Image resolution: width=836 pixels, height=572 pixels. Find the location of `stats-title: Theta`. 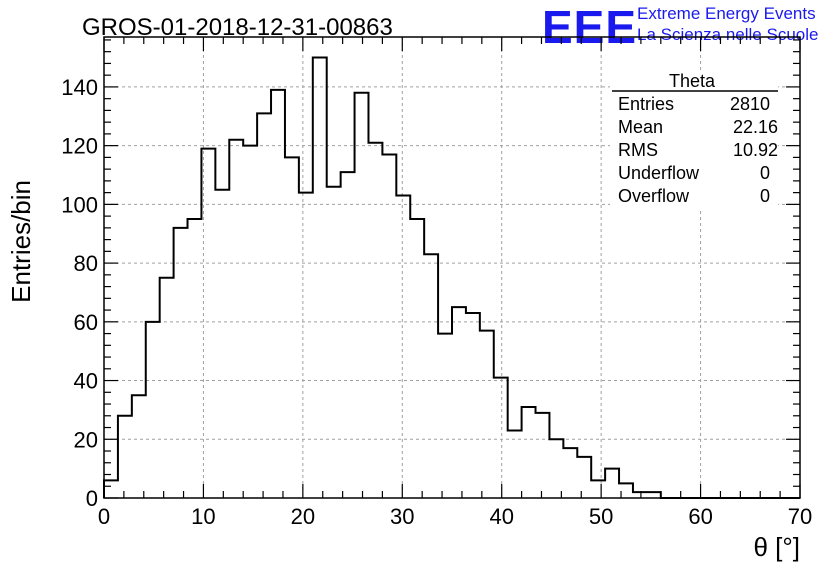

stats-title: Theta is located at coordinates (692, 81).